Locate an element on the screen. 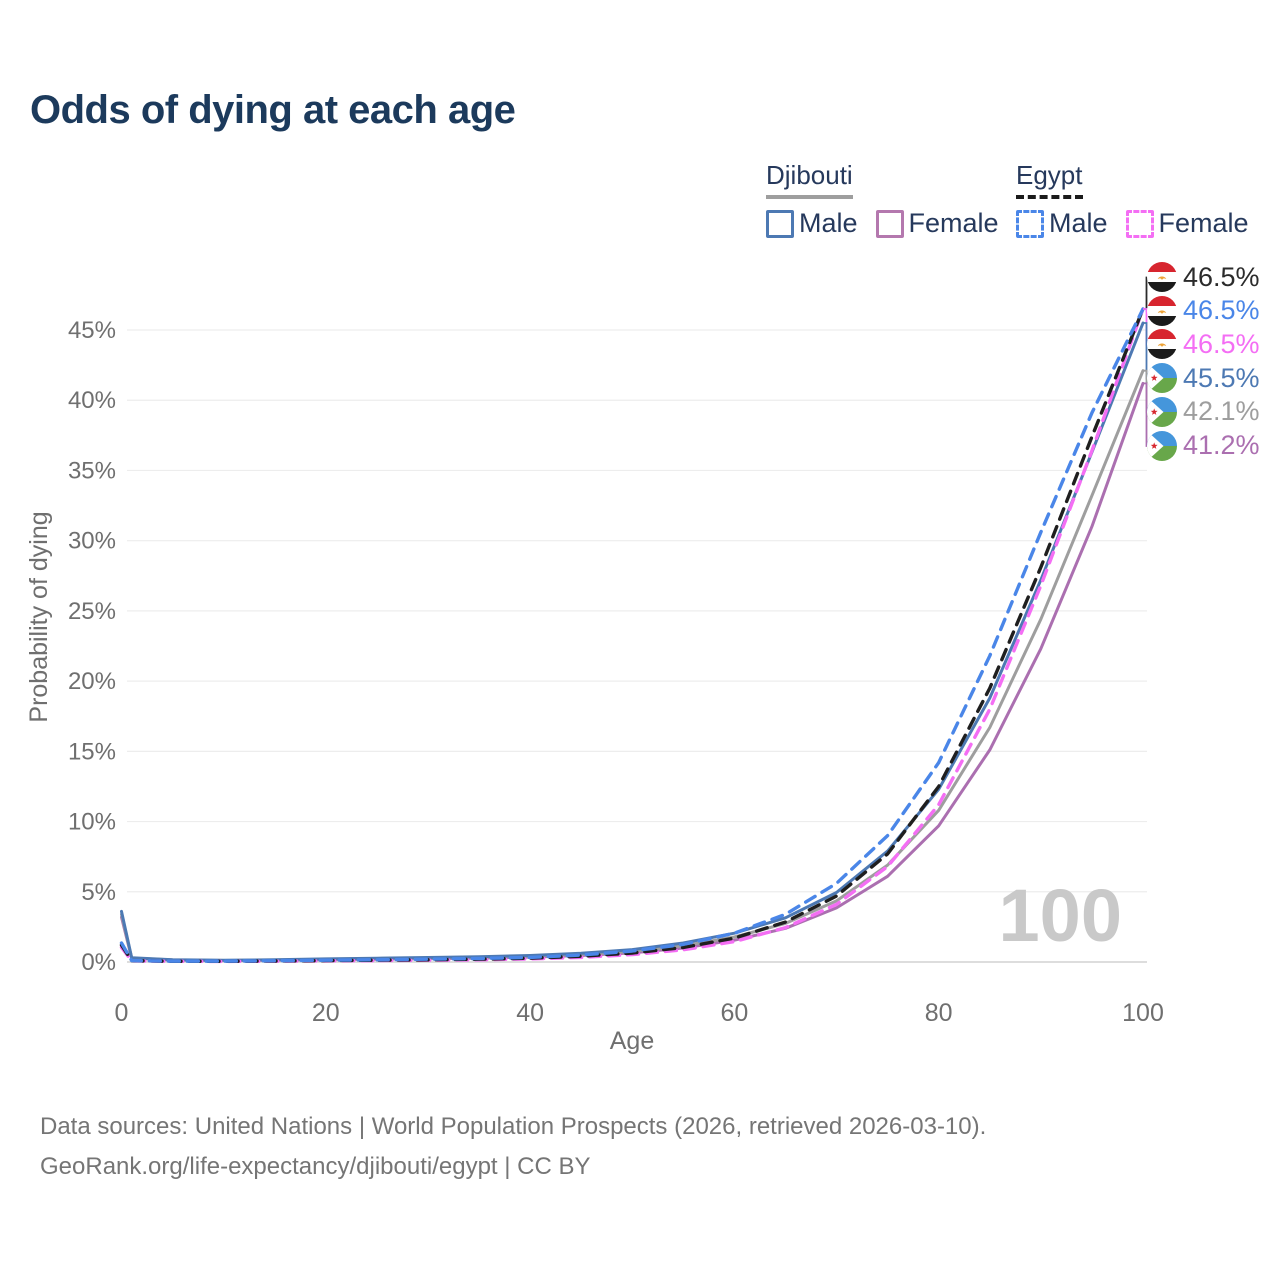 This screenshot has width=1280, height=1280. legend-item-djibouti-male: Male is located at coordinates (812, 223).